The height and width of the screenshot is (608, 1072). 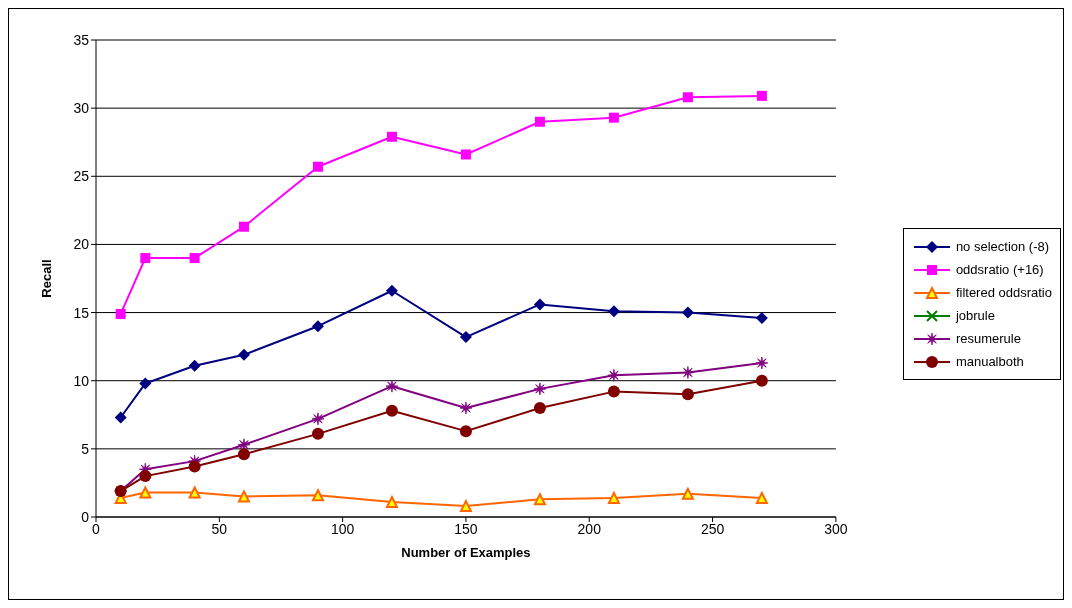 I want to click on y-tick-label: 15, so click(x=81, y=312).